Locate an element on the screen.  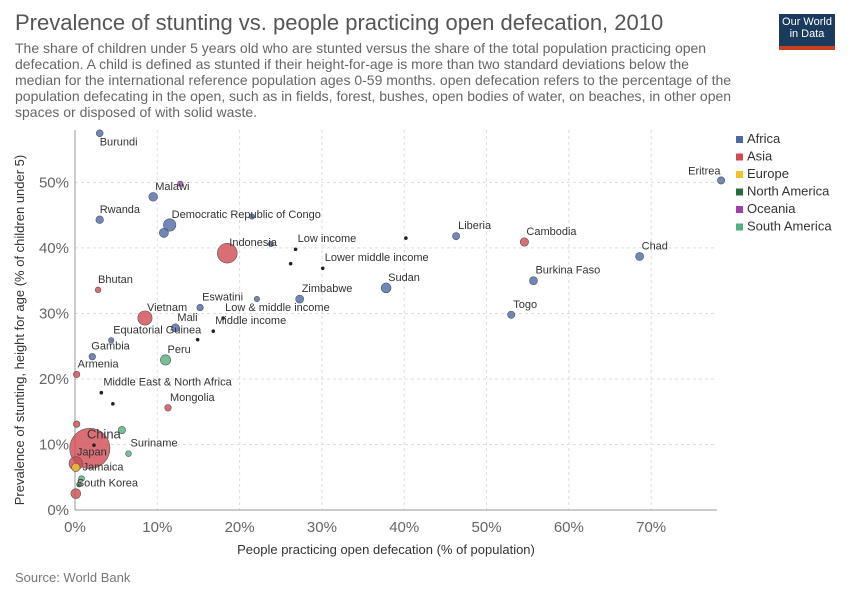
aggregate-label: Lower middle income is located at coordinates (377, 258).